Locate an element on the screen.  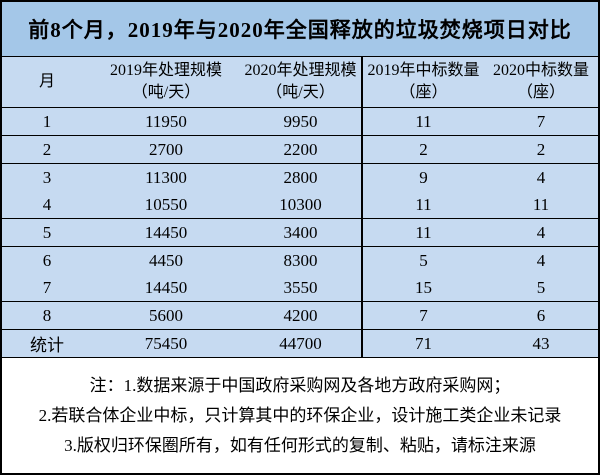
table-row-total: 统计 75450 44700 71 43 is located at coordinates (300, 343).